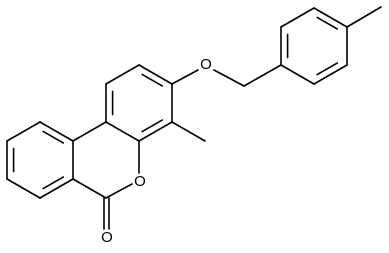 This screenshot has width=389, height=253. I want to click on ether-oxygen: O, so click(206, 64).